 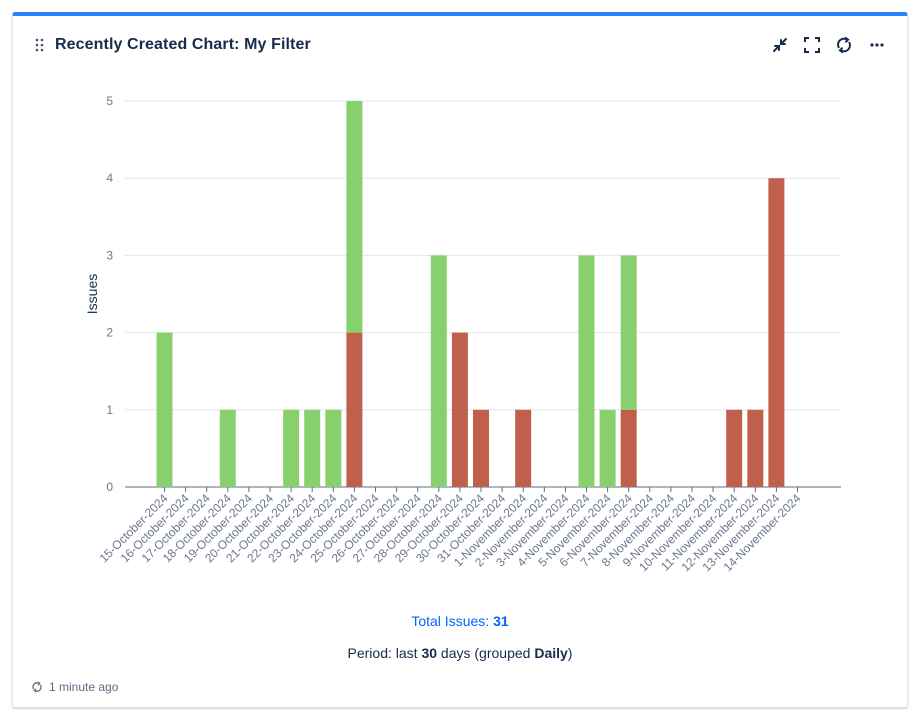 I want to click on refresh-button, so click(x=844, y=45).